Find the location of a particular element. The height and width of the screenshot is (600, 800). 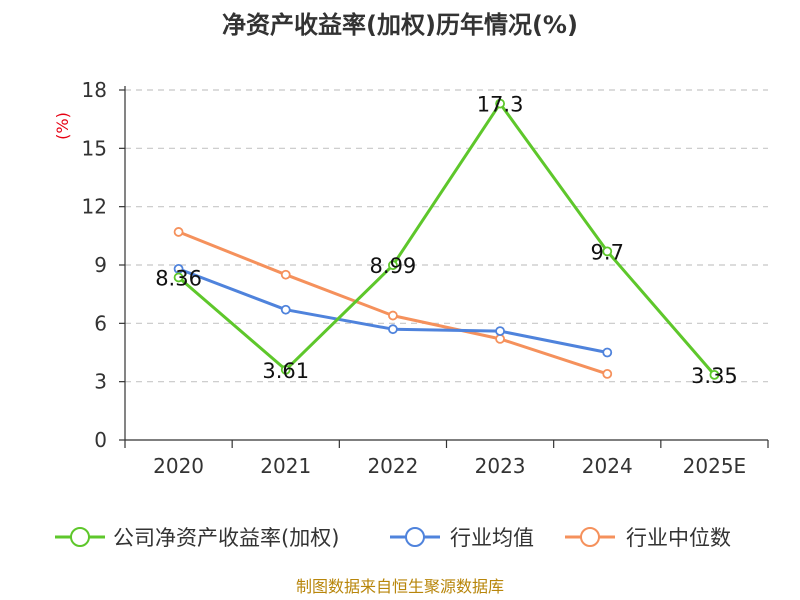

x-tick-label-2025E: 2025E is located at coordinates (715, 466).